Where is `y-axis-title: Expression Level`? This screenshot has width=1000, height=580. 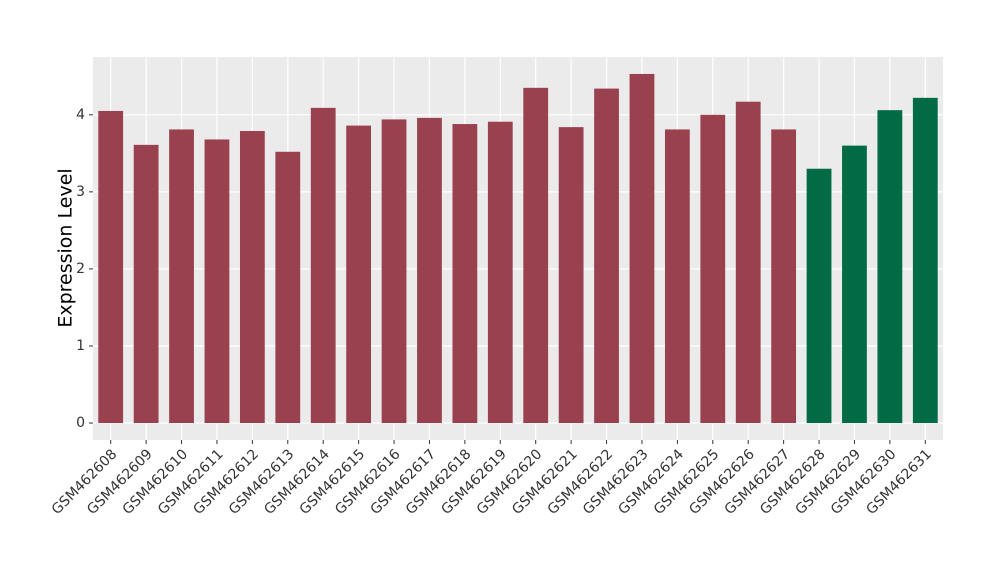 y-axis-title: Expression Level is located at coordinates (66, 247).